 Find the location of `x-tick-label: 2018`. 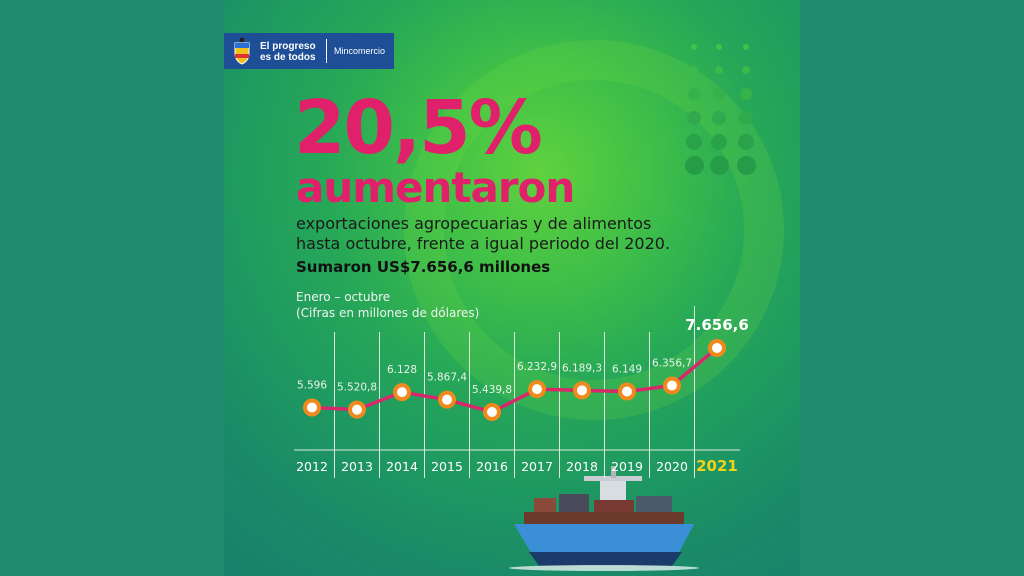

x-tick-label: 2018 is located at coordinates (582, 466).